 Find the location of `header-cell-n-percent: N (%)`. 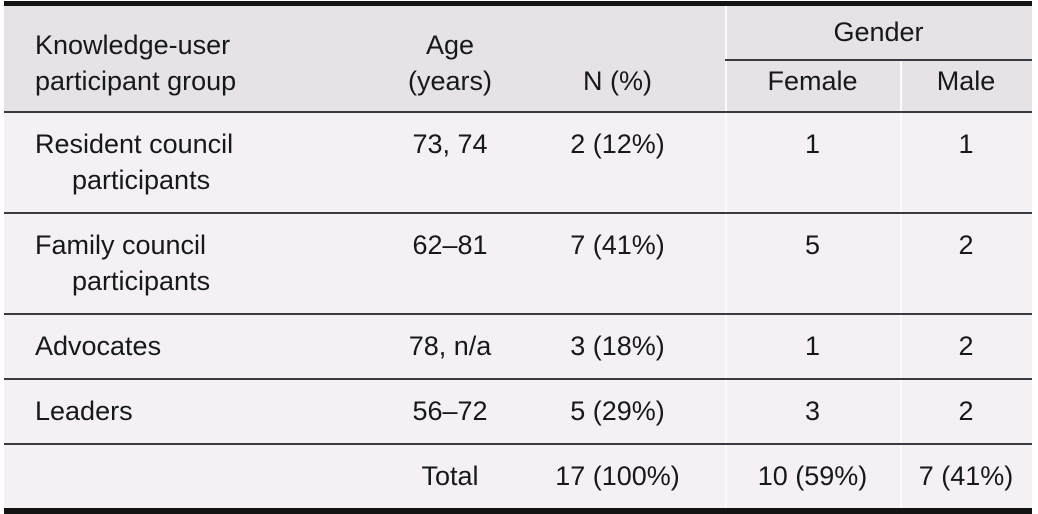

header-cell-n-percent: N (%) is located at coordinates (617, 57).